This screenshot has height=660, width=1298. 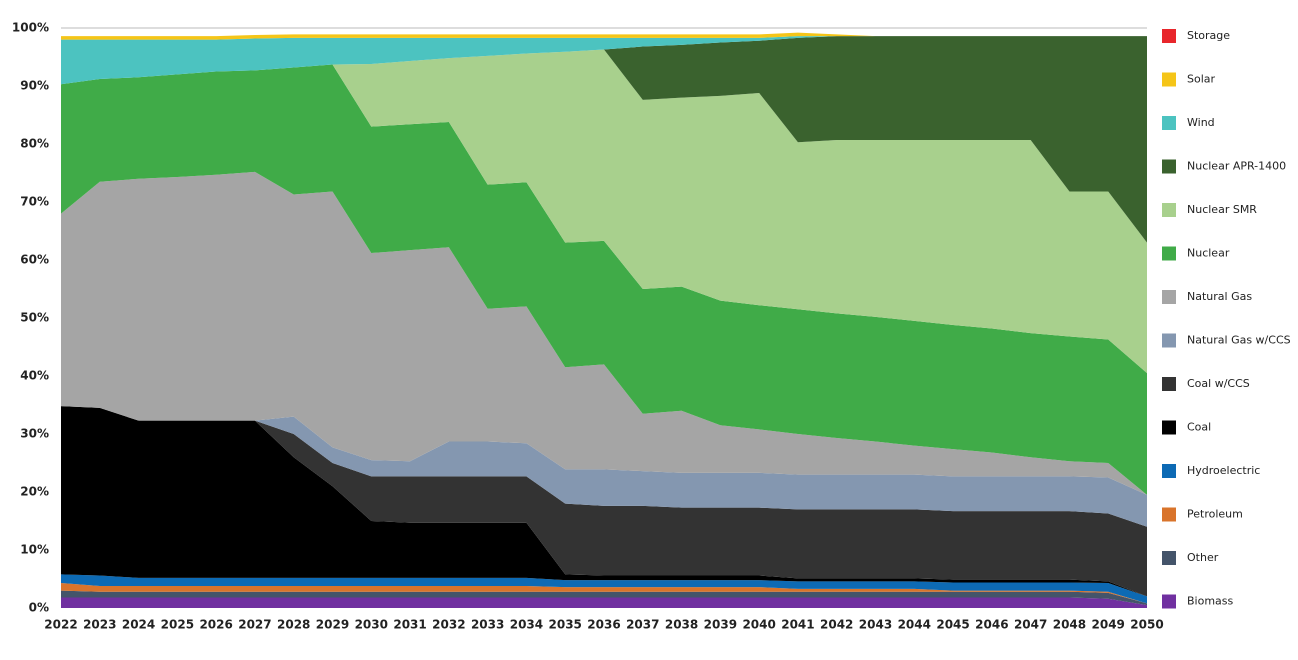 I want to click on x-tick-label: 2037, so click(x=642, y=625).